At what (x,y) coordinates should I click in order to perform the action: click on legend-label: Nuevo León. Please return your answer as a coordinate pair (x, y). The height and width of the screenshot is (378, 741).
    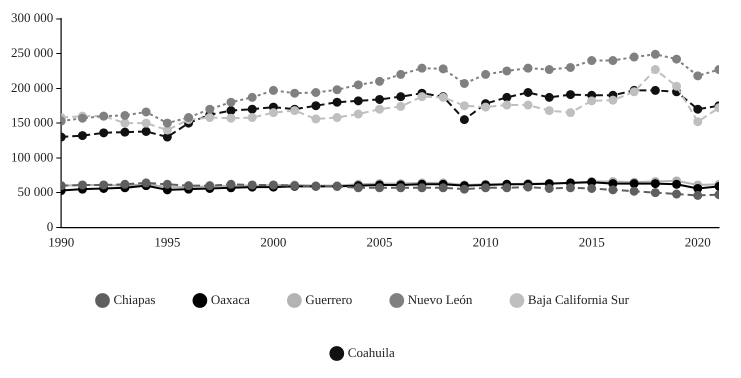
    Looking at the image, I should click on (440, 299).